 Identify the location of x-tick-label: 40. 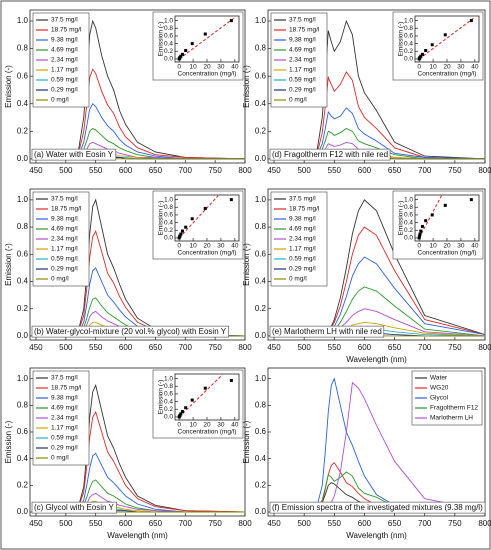
(235, 246).